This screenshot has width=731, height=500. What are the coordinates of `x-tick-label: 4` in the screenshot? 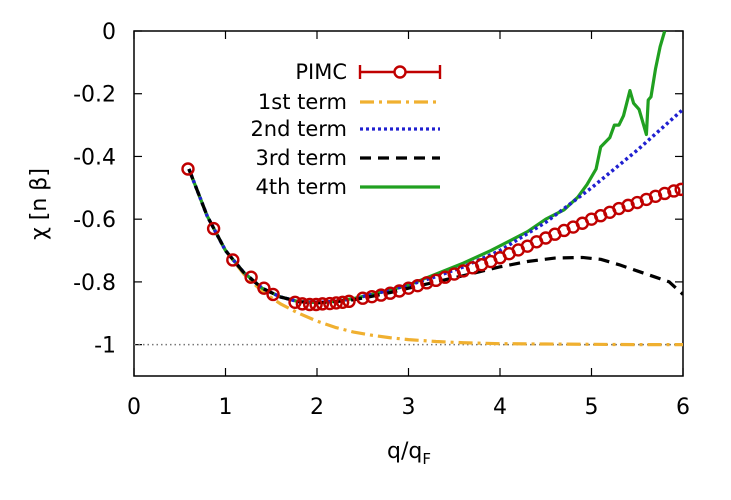 It's located at (500, 407).